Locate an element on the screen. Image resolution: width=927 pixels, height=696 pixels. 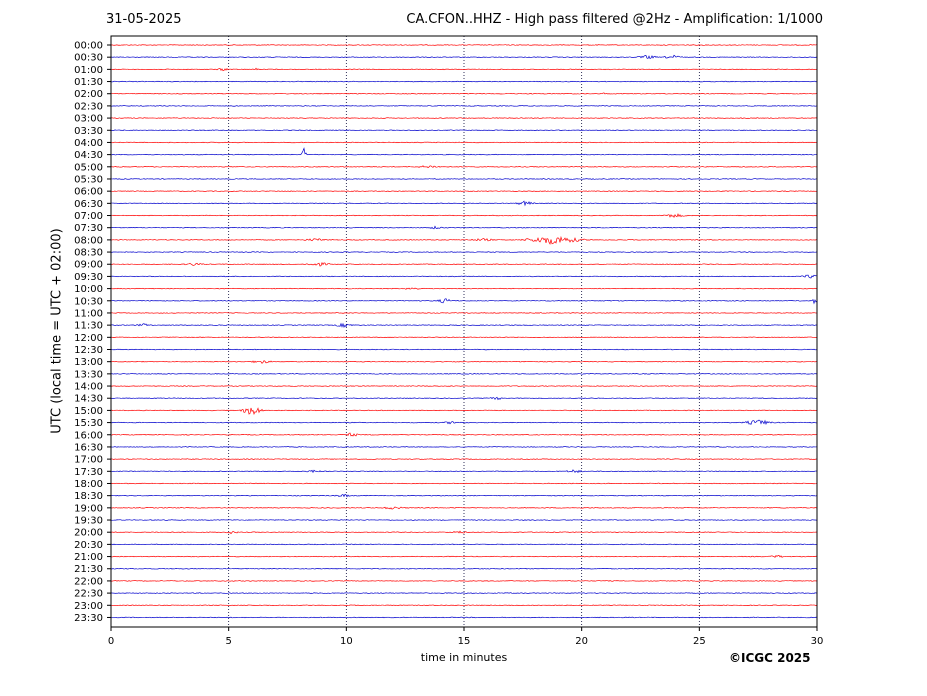
y-tick-label-14: 07:00 is located at coordinates (88, 216).